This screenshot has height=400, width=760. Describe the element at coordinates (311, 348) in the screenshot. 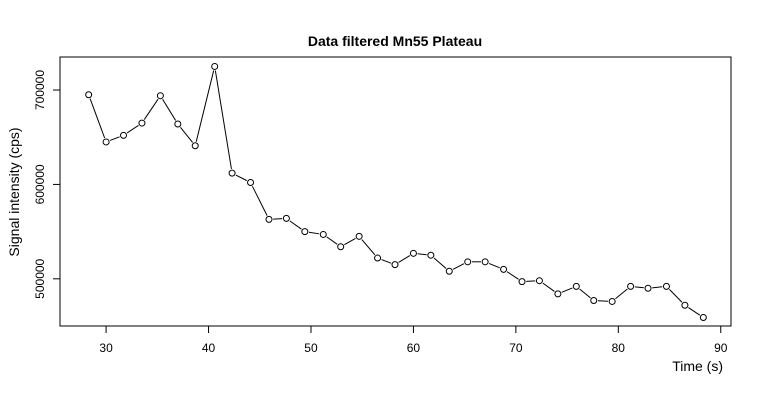

I see `x-tick-label: 50` at that location.